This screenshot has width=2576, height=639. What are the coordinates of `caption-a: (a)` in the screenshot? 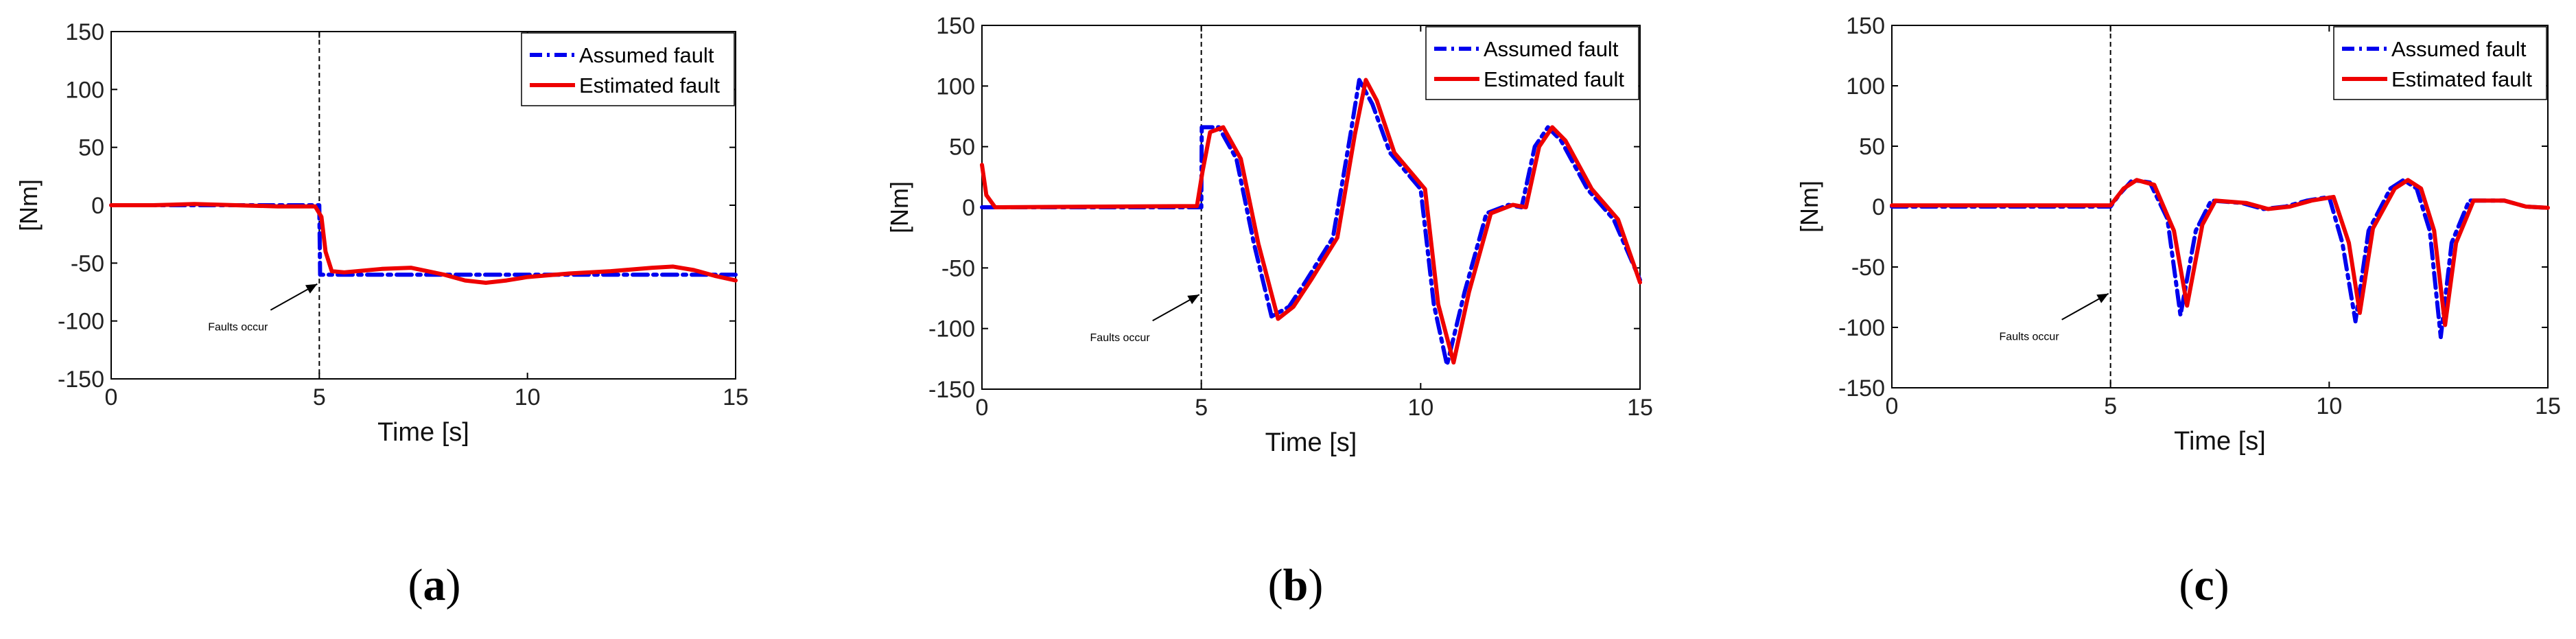 It's located at (434, 585).